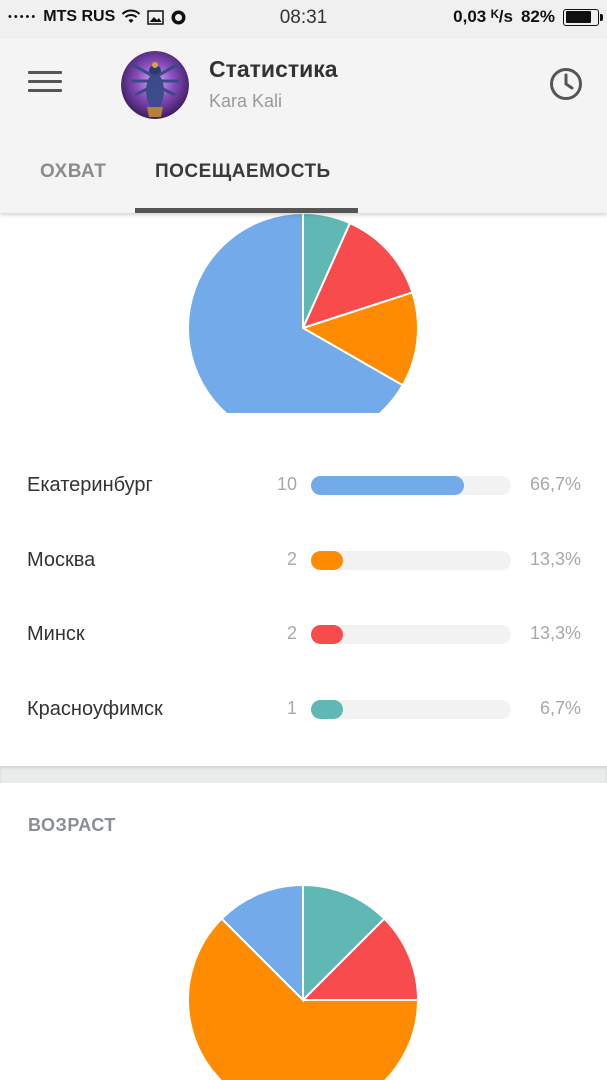  I want to click on city-row: Минск 2 13,3%, so click(303, 635).